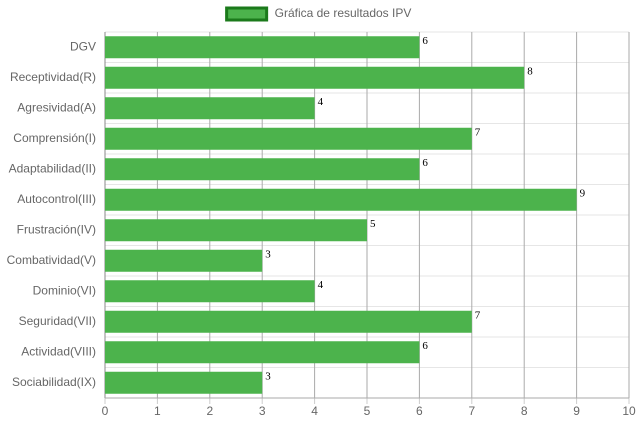  Describe the element at coordinates (56, 229) in the screenshot. I see `y-tick-label: Frustración(IV)` at that location.